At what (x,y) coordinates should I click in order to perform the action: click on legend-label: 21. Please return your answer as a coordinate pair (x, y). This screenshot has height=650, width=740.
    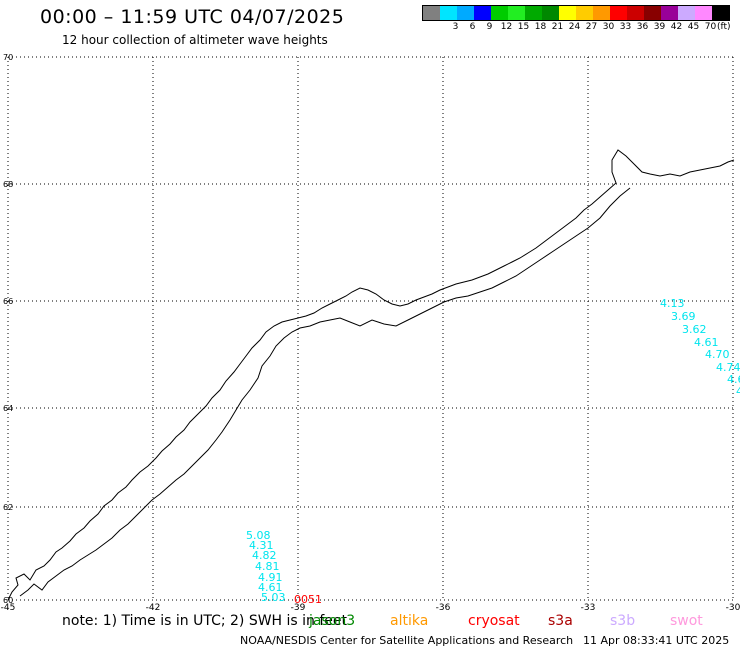
    Looking at the image, I should click on (557, 27).